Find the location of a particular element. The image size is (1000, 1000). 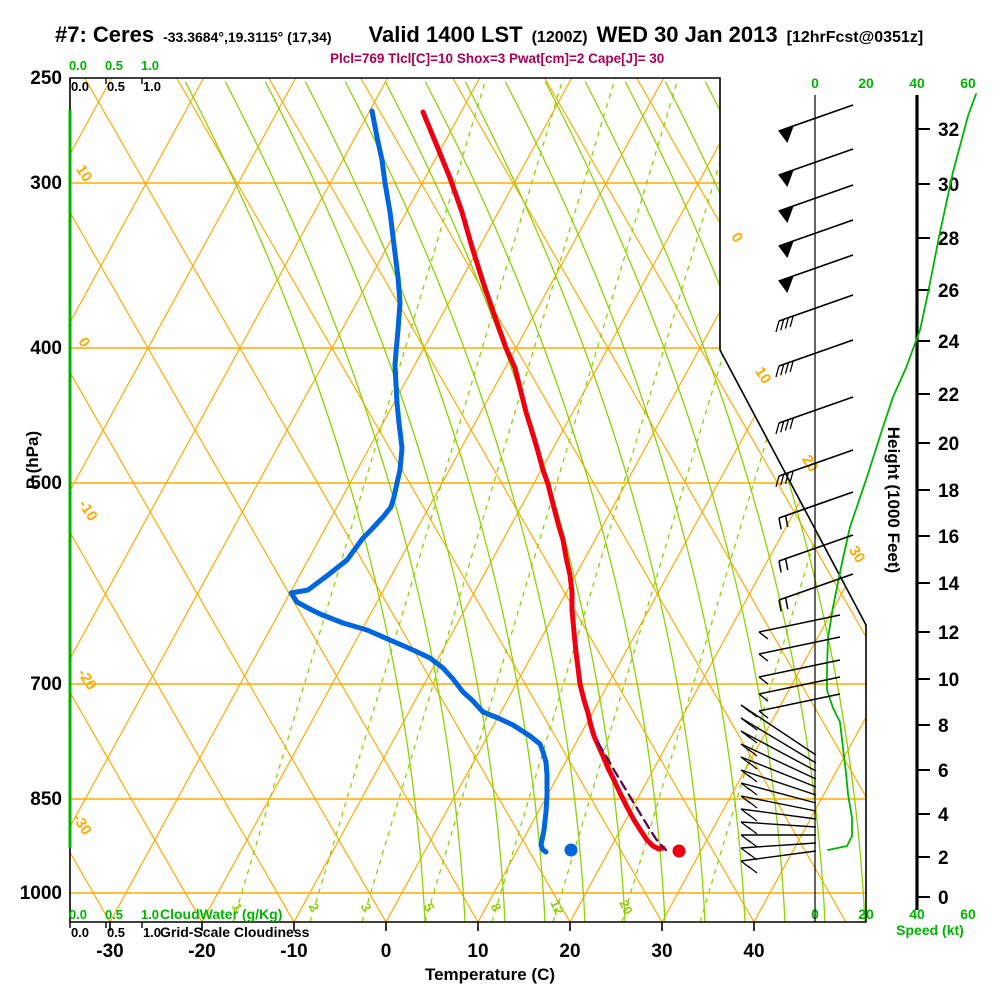

adiabat-edge-label: -20 is located at coordinates (87, 679).